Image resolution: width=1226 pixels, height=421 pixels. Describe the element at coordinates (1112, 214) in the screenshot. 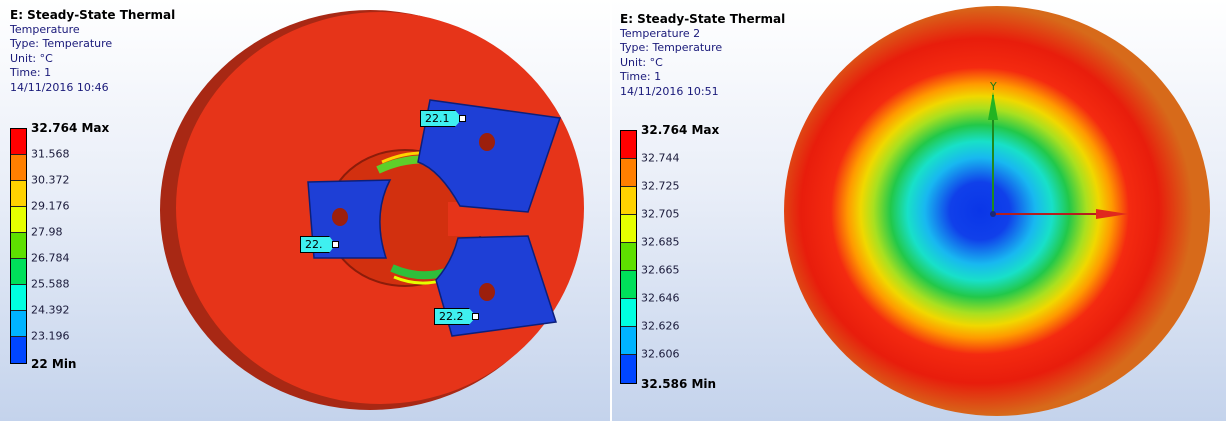

I see `x-axis-arrow` at that location.